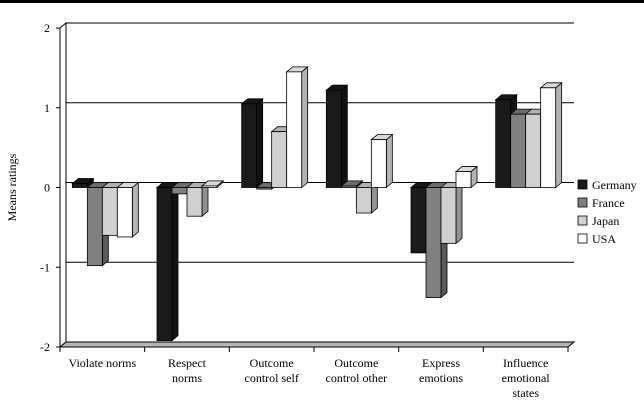 The width and height of the screenshot is (644, 410). What do you see at coordinates (614, 185) in the screenshot?
I see `legend-label-germany: Germany` at bounding box center [614, 185].